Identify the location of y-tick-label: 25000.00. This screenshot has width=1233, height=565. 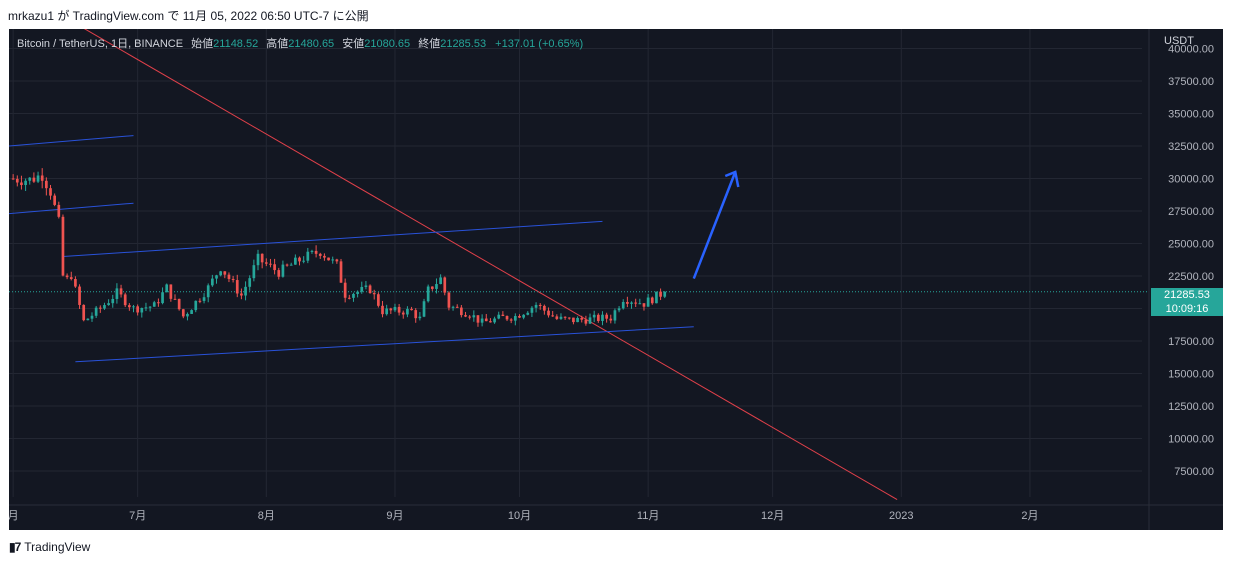
(1191, 245).